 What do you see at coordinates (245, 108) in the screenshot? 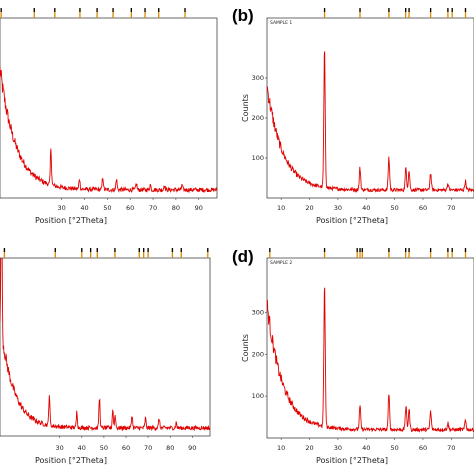
I see `y-axis-label-b: Counts` at bounding box center [245, 108].